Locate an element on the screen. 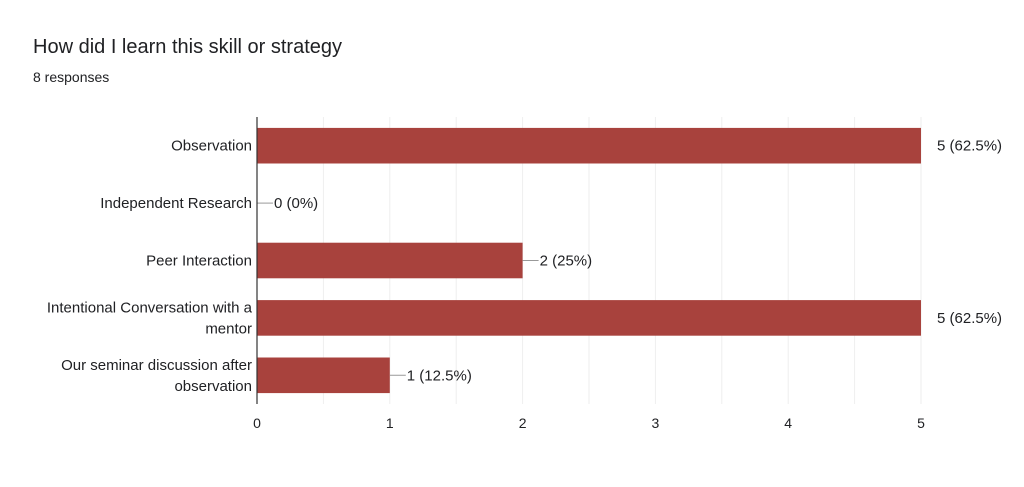  data-label: 0 (0%) is located at coordinates (296, 203).